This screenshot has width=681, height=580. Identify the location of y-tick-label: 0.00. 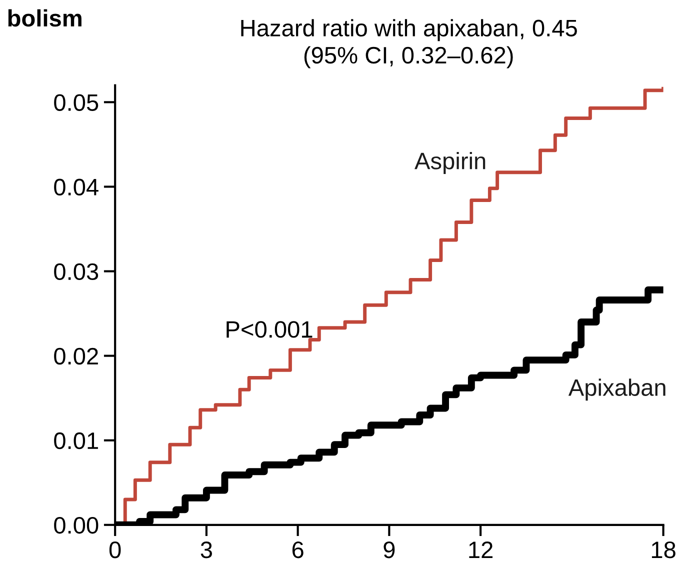
(76, 525).